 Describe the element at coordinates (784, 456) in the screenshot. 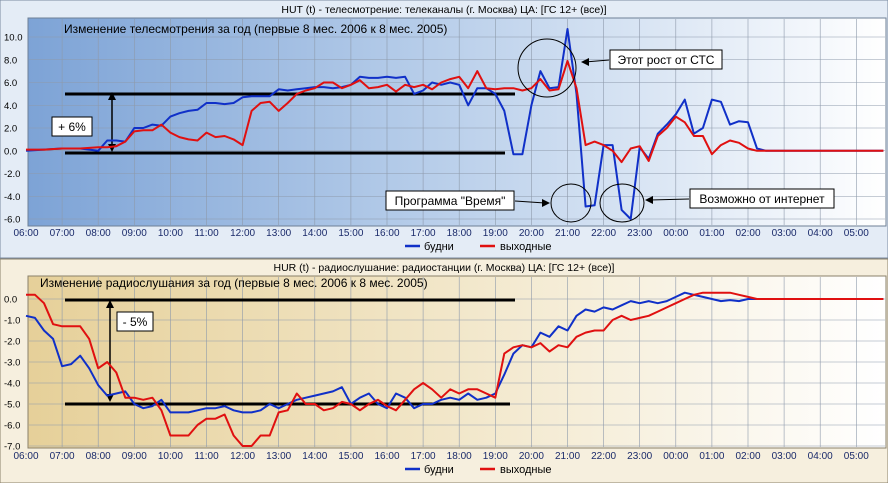

I see `radio-x-tick-label: 03:00` at that location.